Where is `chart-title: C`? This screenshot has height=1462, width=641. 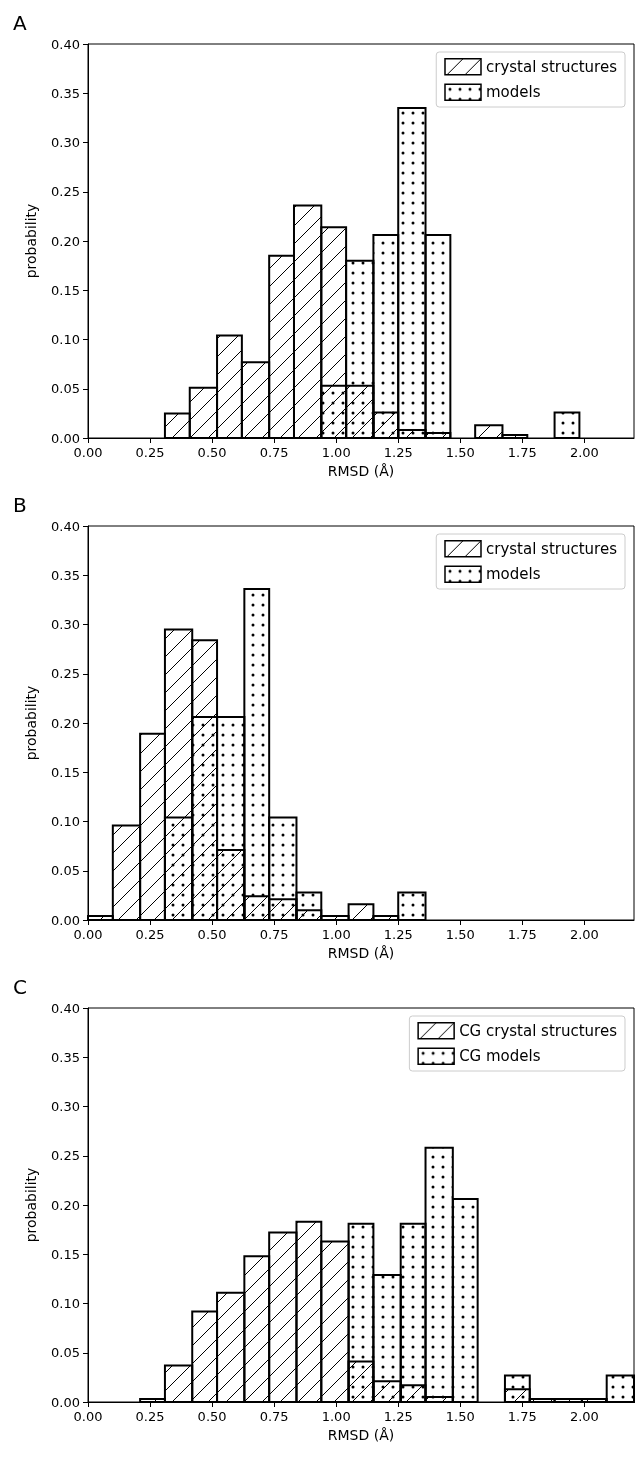 chart-title: C is located at coordinates (20, 987).